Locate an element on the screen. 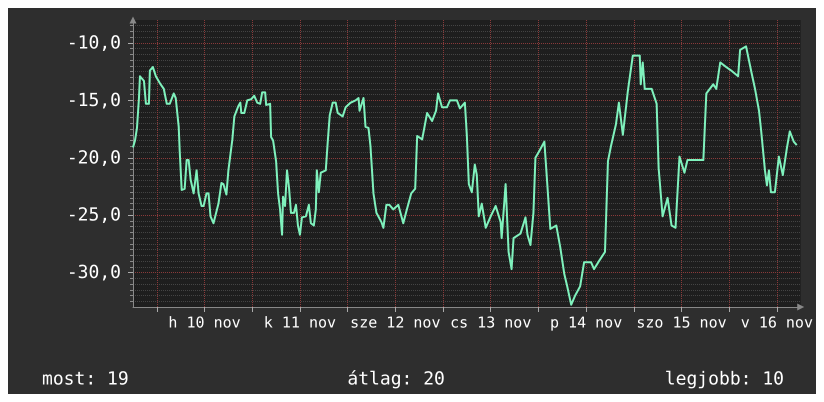 The height and width of the screenshot is (402, 824). y-tick-label: -25,0 is located at coordinates (93, 215).